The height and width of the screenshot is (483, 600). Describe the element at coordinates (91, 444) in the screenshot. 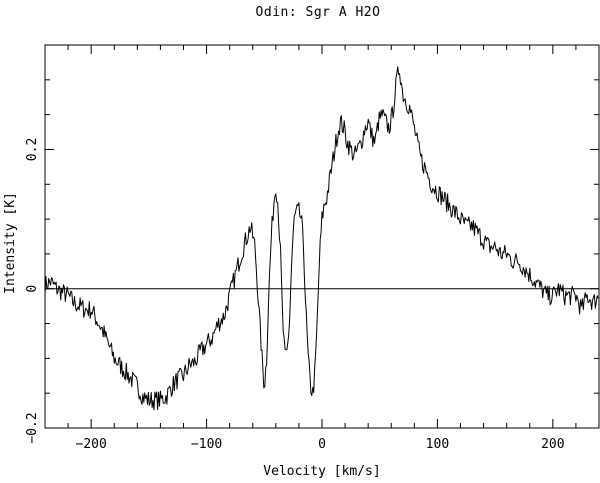

I see `x-tick-label: −200` at that location.